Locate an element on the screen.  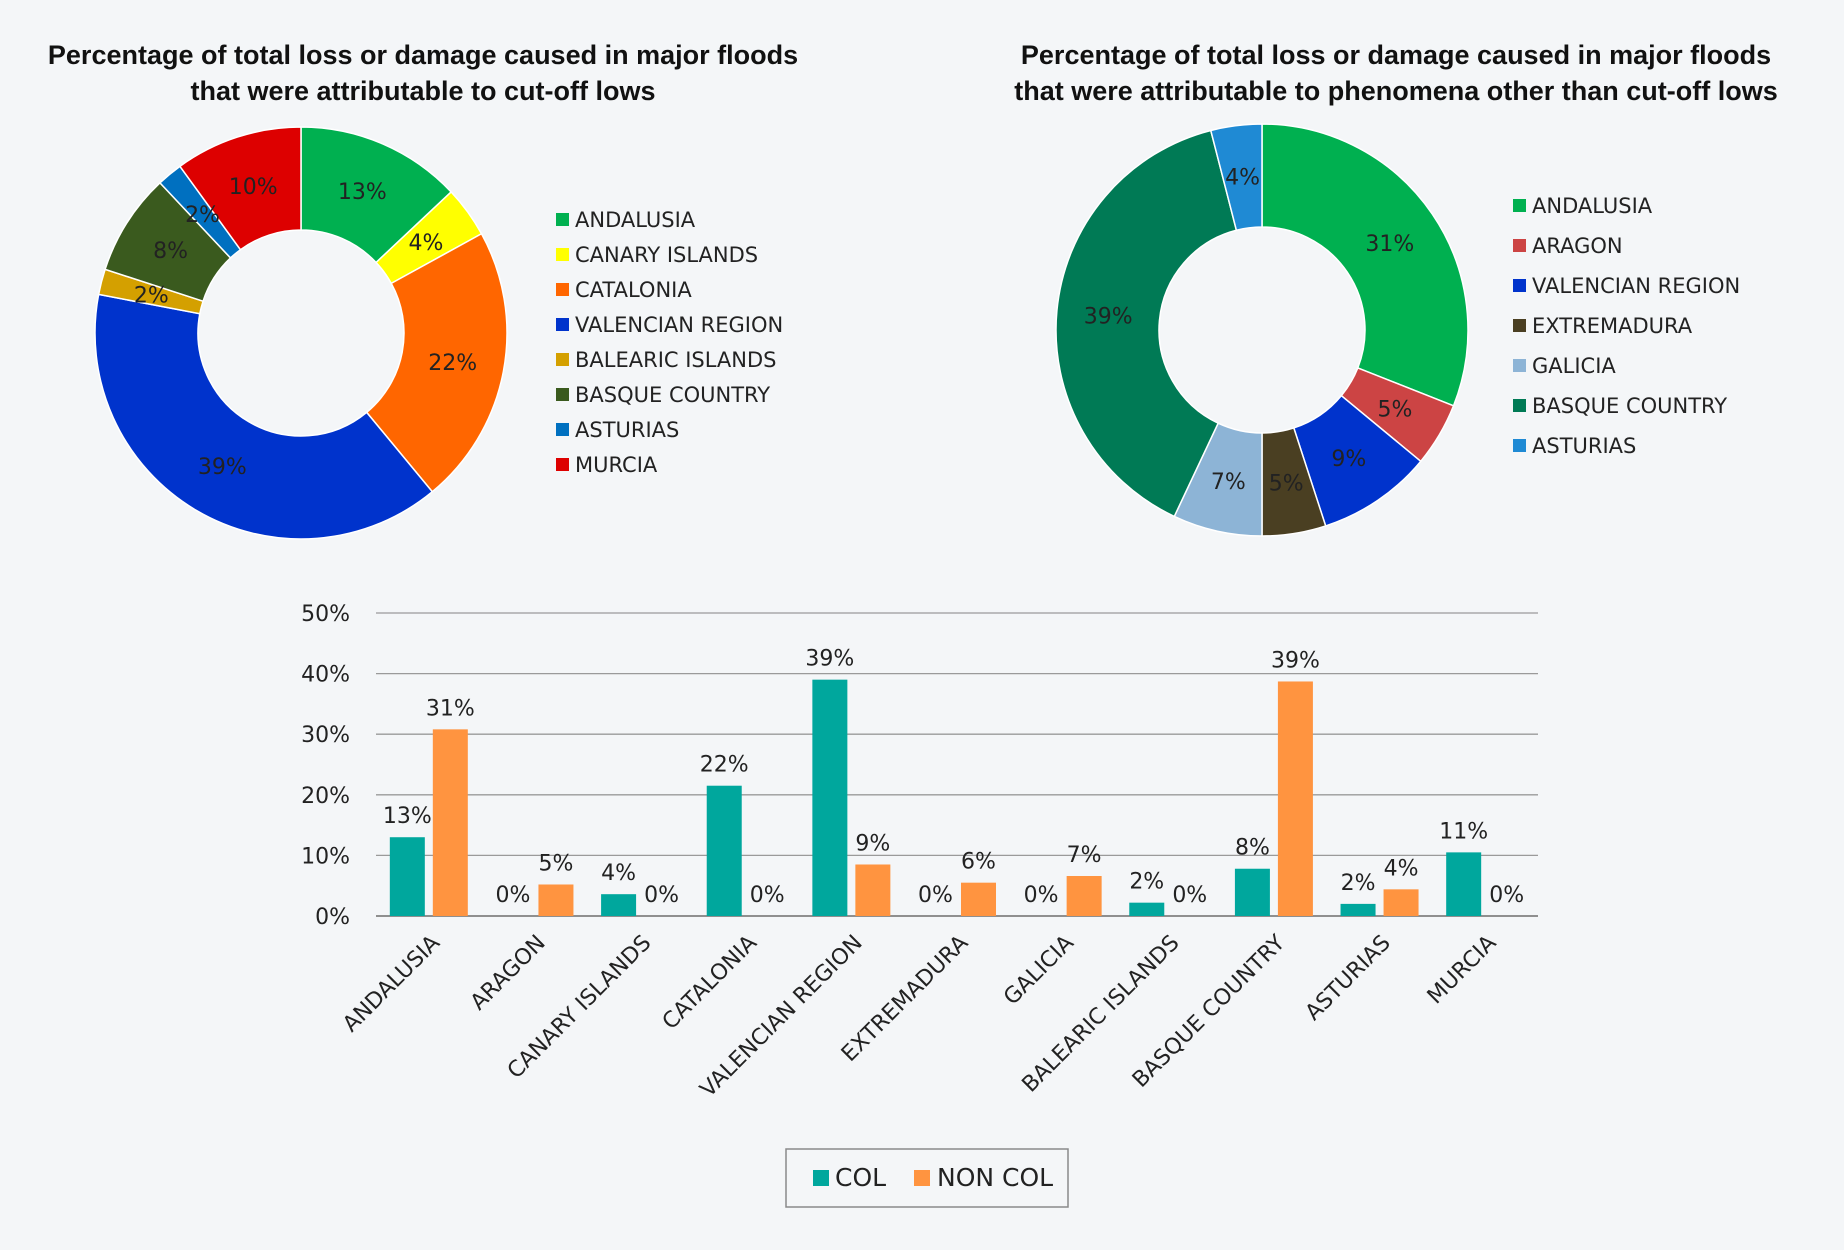
bar-non-col-asturias is located at coordinates (1401, 902).